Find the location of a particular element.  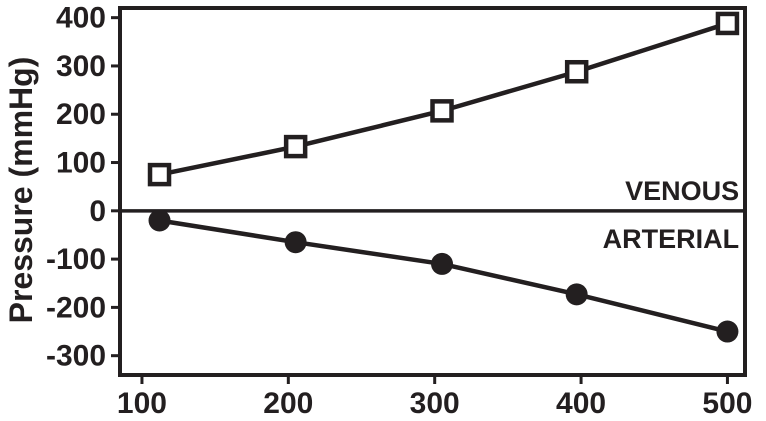

y-tick-label: 400 is located at coordinates (81, 18).